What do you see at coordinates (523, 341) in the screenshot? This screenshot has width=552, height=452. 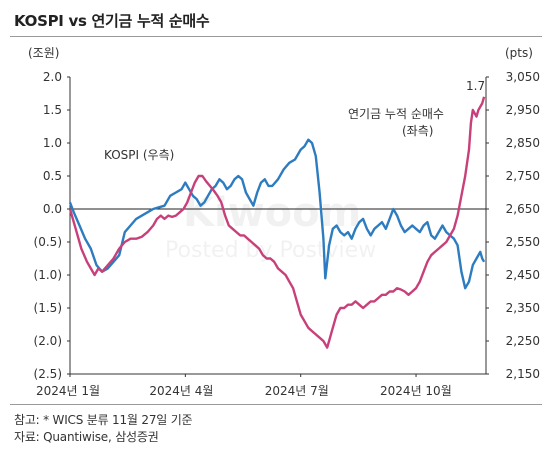 I see `right-tick-label: 2,250` at bounding box center [523, 341].